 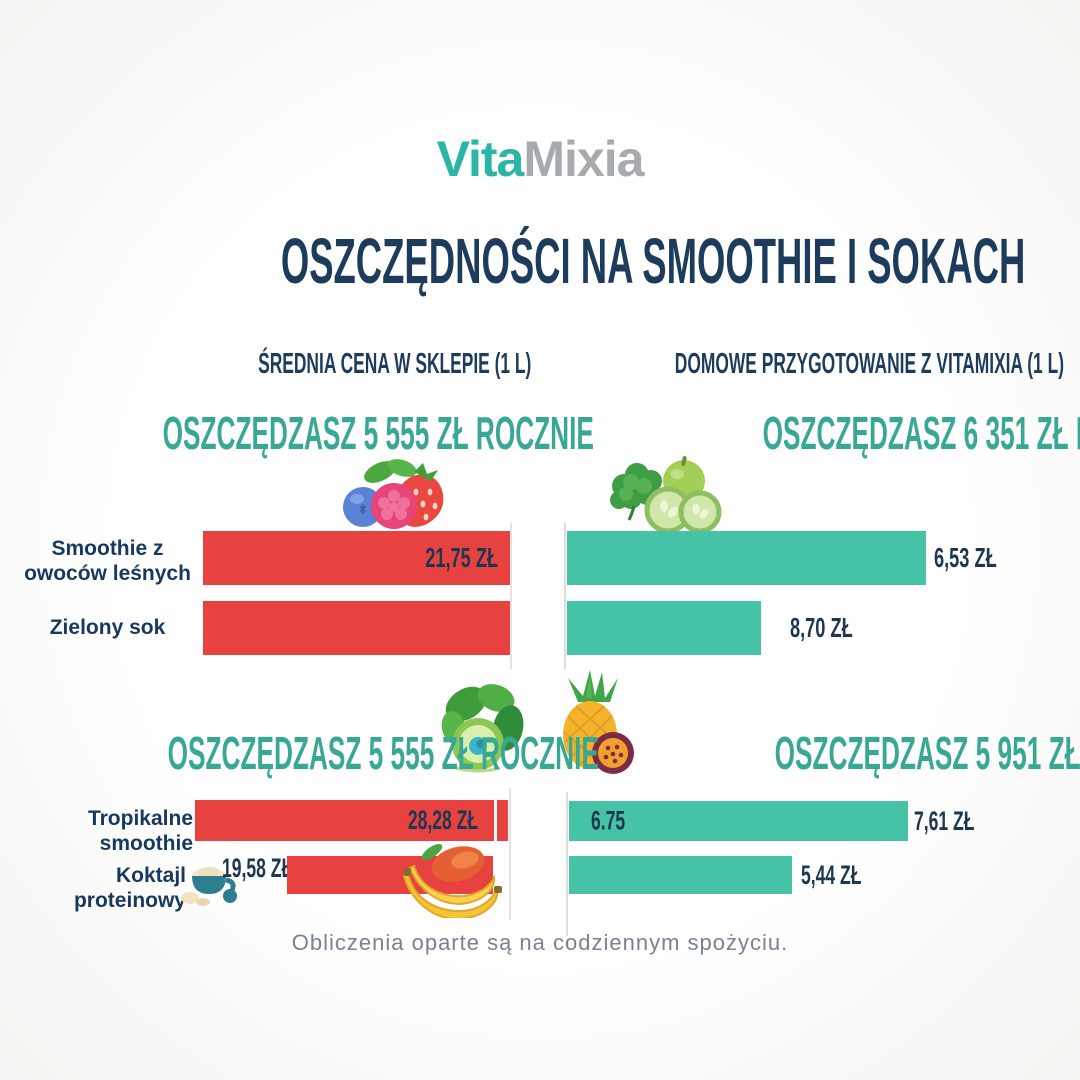 What do you see at coordinates (831, 874) in the screenshot?
I see `value-home-protein-shake: 5,44 ZŁ` at bounding box center [831, 874].